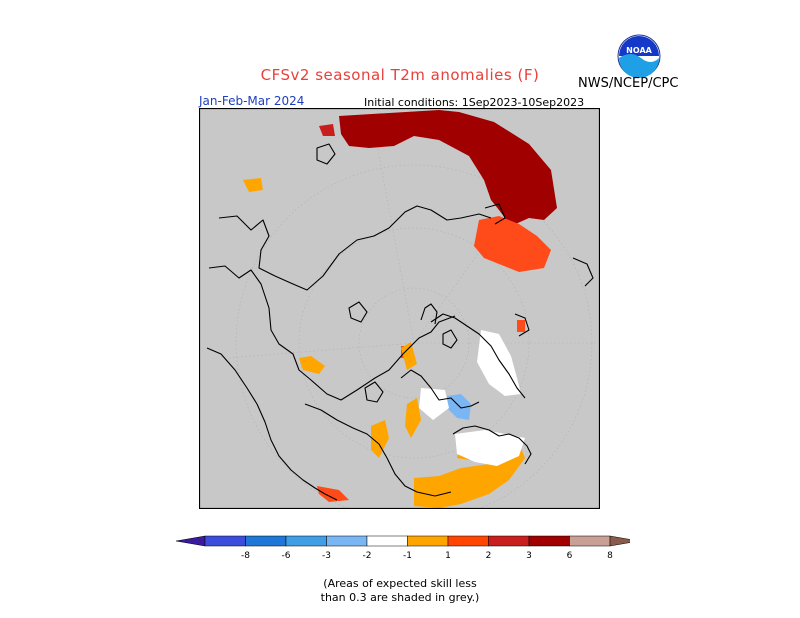 This screenshot has height=618, width=800. I want to click on legend-arrow-low, so click(190, 541).